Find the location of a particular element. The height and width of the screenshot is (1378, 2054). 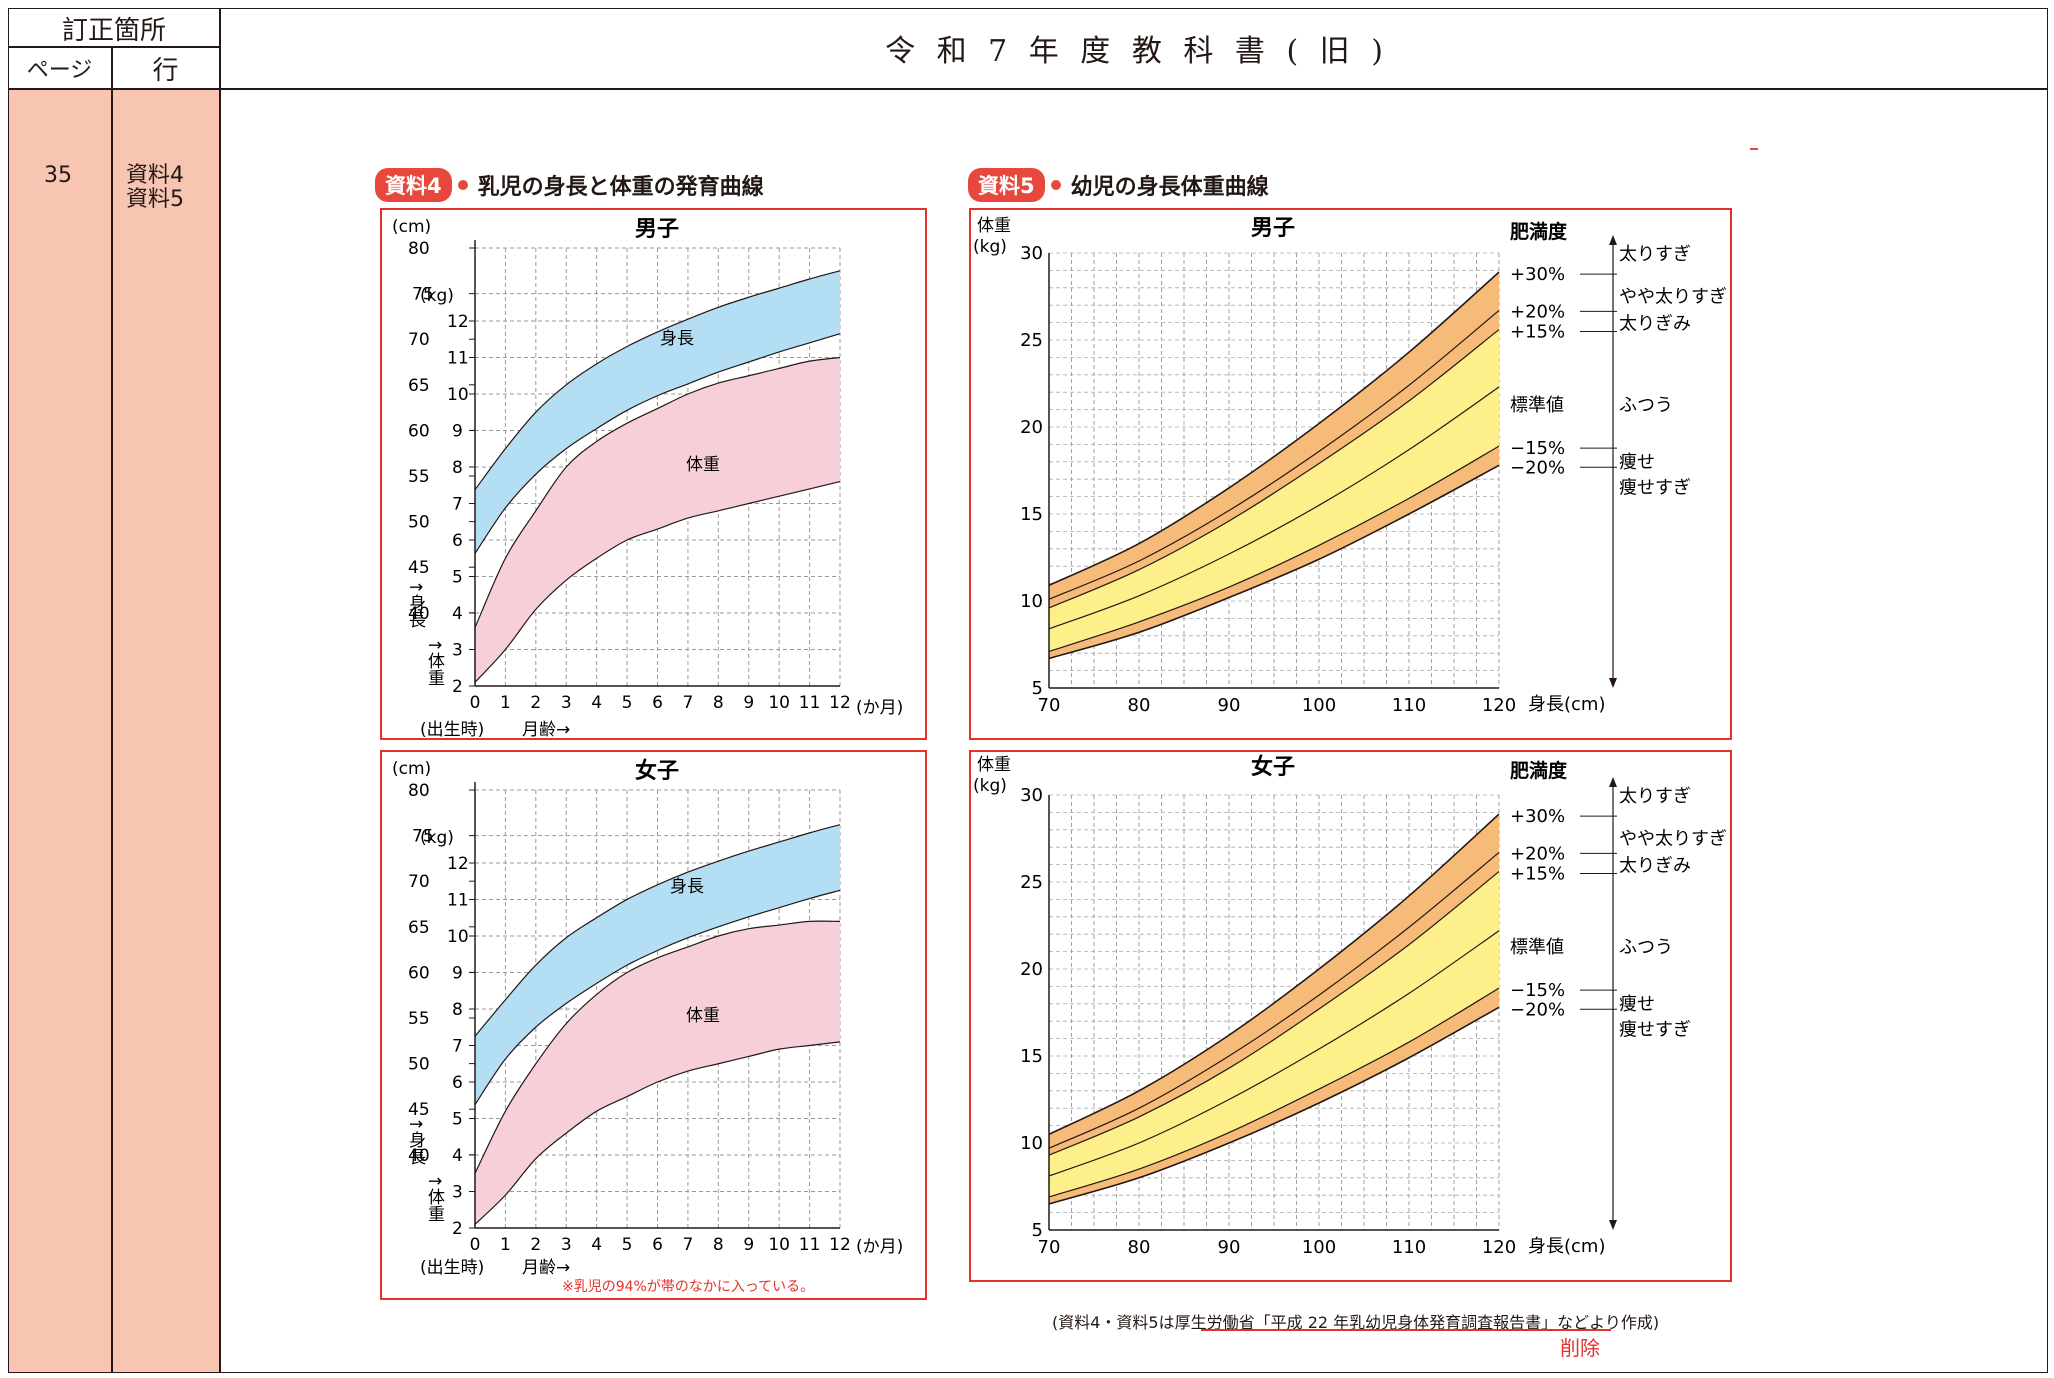

figure5-bullet is located at coordinates (1055, 185).